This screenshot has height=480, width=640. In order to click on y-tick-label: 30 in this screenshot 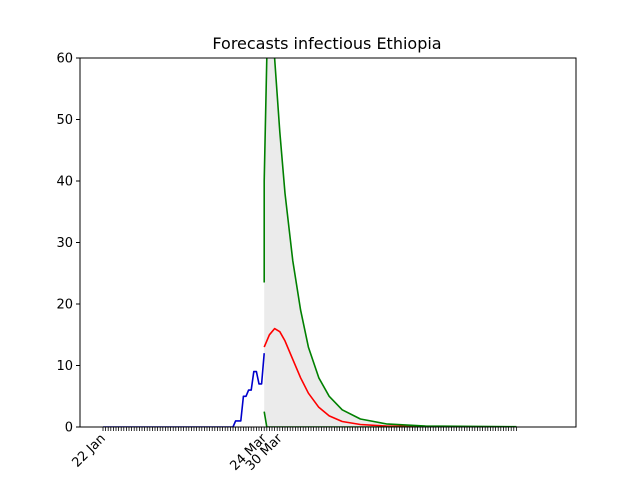, I will do `click(64, 243)`.